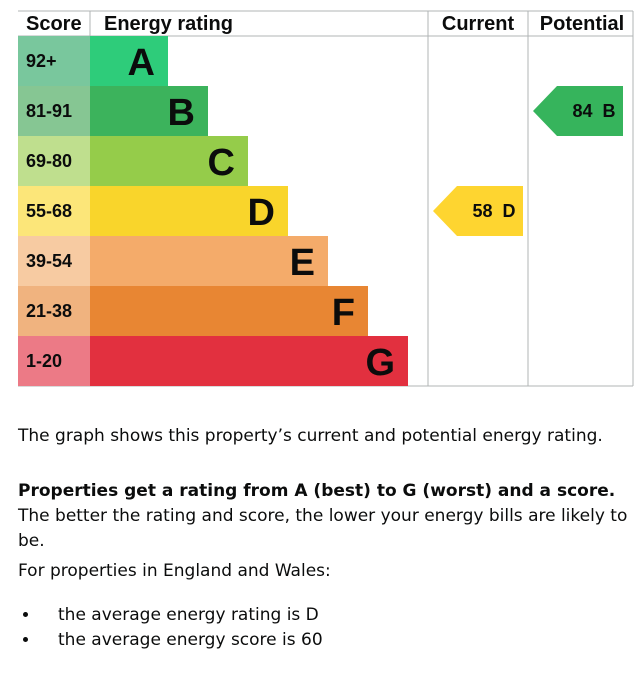  What do you see at coordinates (189, 211) in the screenshot?
I see `rating-bar-d` at bounding box center [189, 211].